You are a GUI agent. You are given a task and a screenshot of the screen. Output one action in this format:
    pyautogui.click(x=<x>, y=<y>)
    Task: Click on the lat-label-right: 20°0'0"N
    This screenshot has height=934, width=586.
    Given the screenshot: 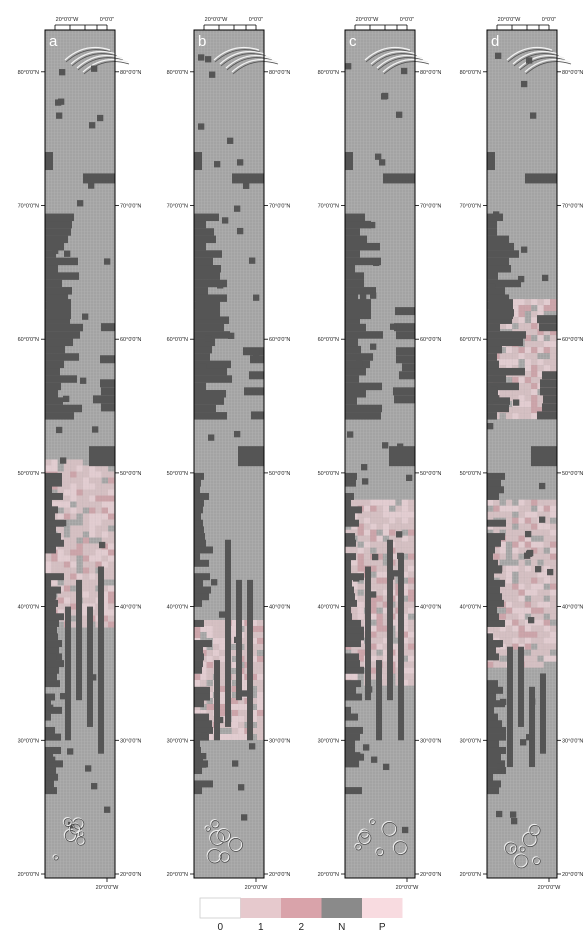 What is the action you would take?
    pyautogui.click(x=130, y=875)
    